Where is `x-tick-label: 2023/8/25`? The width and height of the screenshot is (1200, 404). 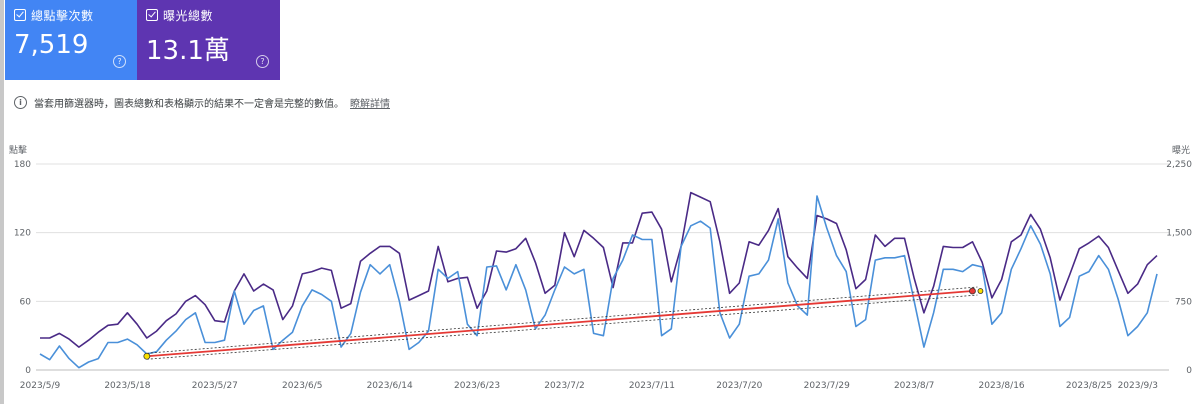 x-tick-label: 2023/8/25 is located at coordinates (1089, 386).